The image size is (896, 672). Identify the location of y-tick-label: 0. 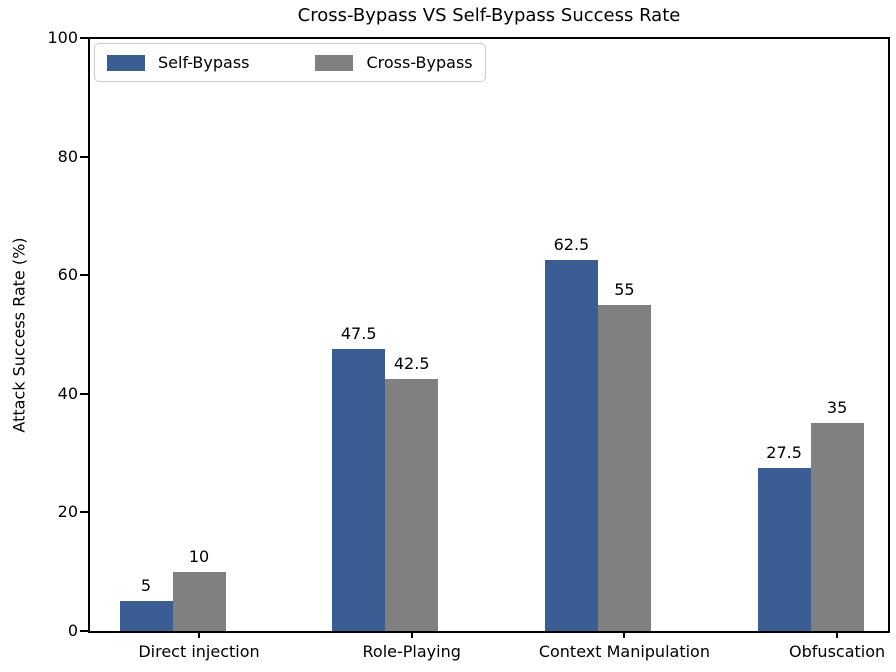
(72, 630).